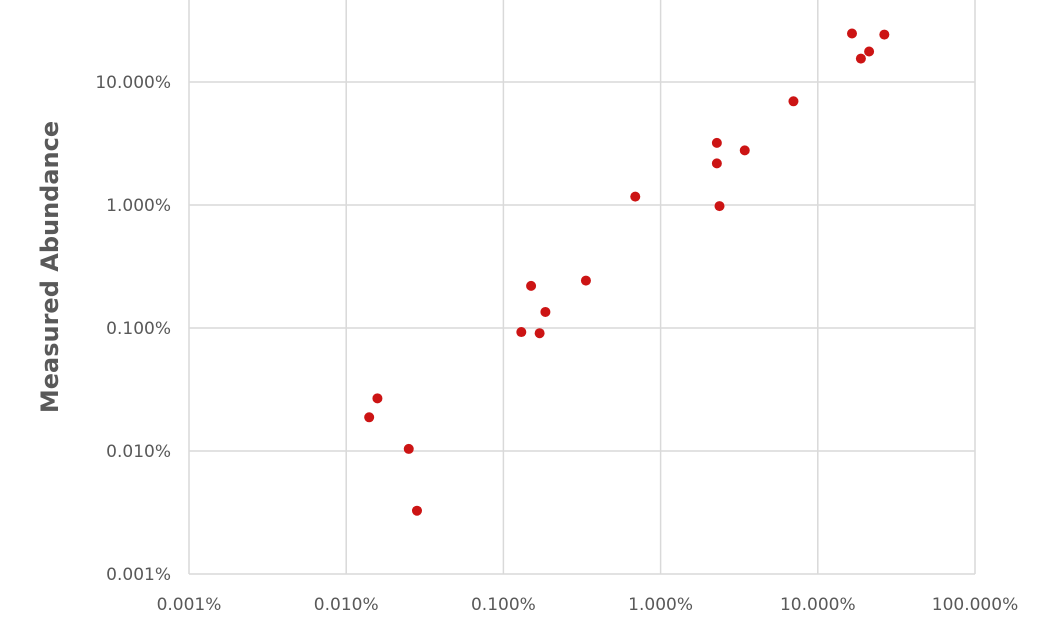 The width and height of the screenshot is (1040, 628). Describe the element at coordinates (975, 605) in the screenshot. I see `x-tick-label: 100.000%` at that location.